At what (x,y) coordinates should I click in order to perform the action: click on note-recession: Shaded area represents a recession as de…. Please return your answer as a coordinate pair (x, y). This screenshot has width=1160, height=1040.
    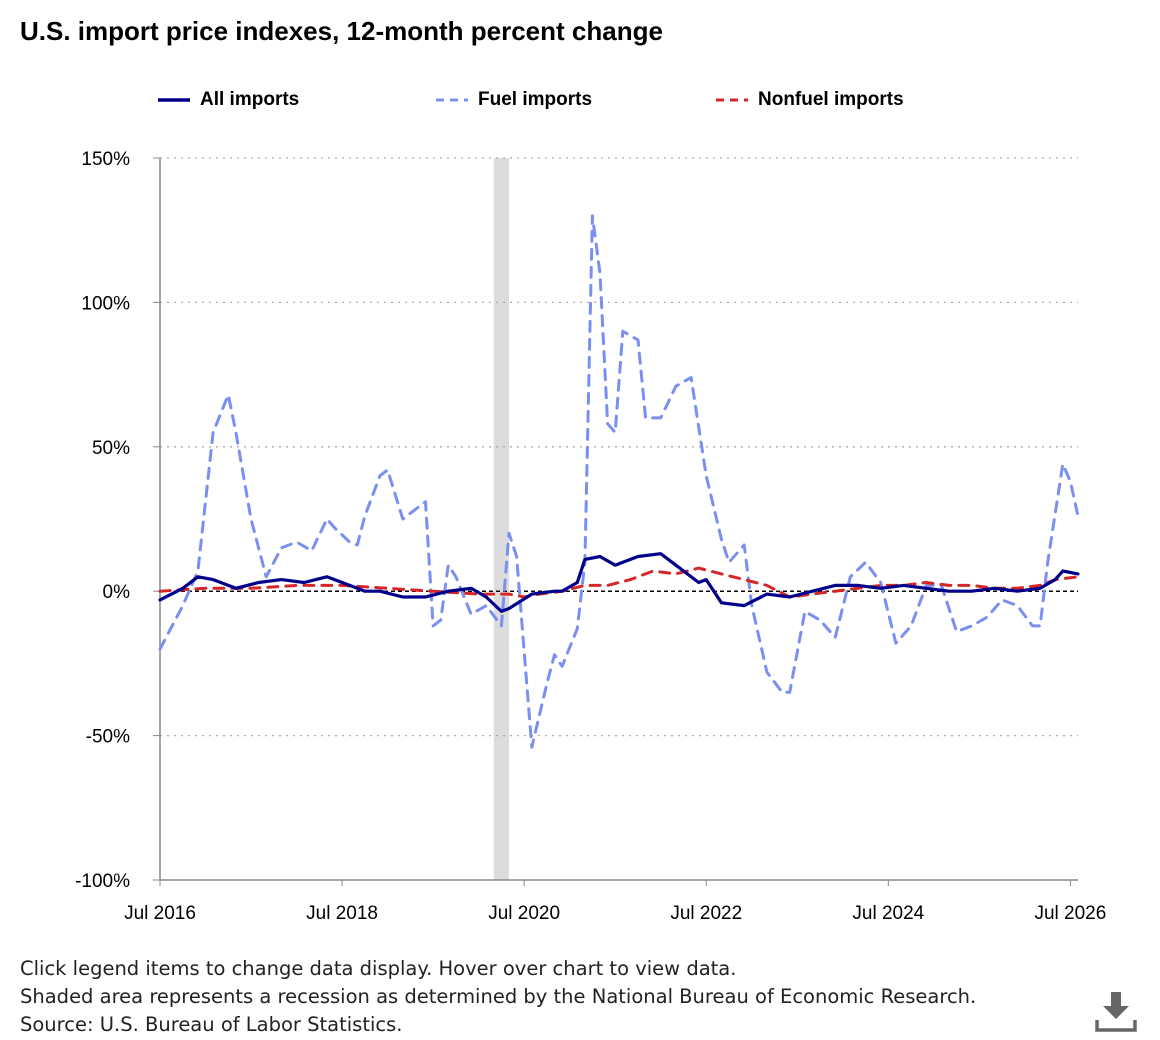
    Looking at the image, I should click on (498, 996).